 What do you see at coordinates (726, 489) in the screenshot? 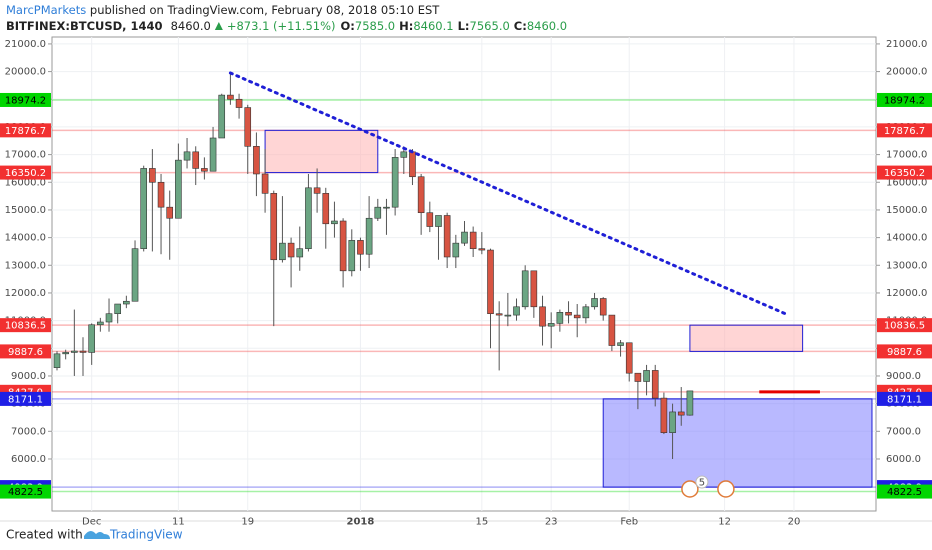
I see `event-icon` at bounding box center [726, 489].